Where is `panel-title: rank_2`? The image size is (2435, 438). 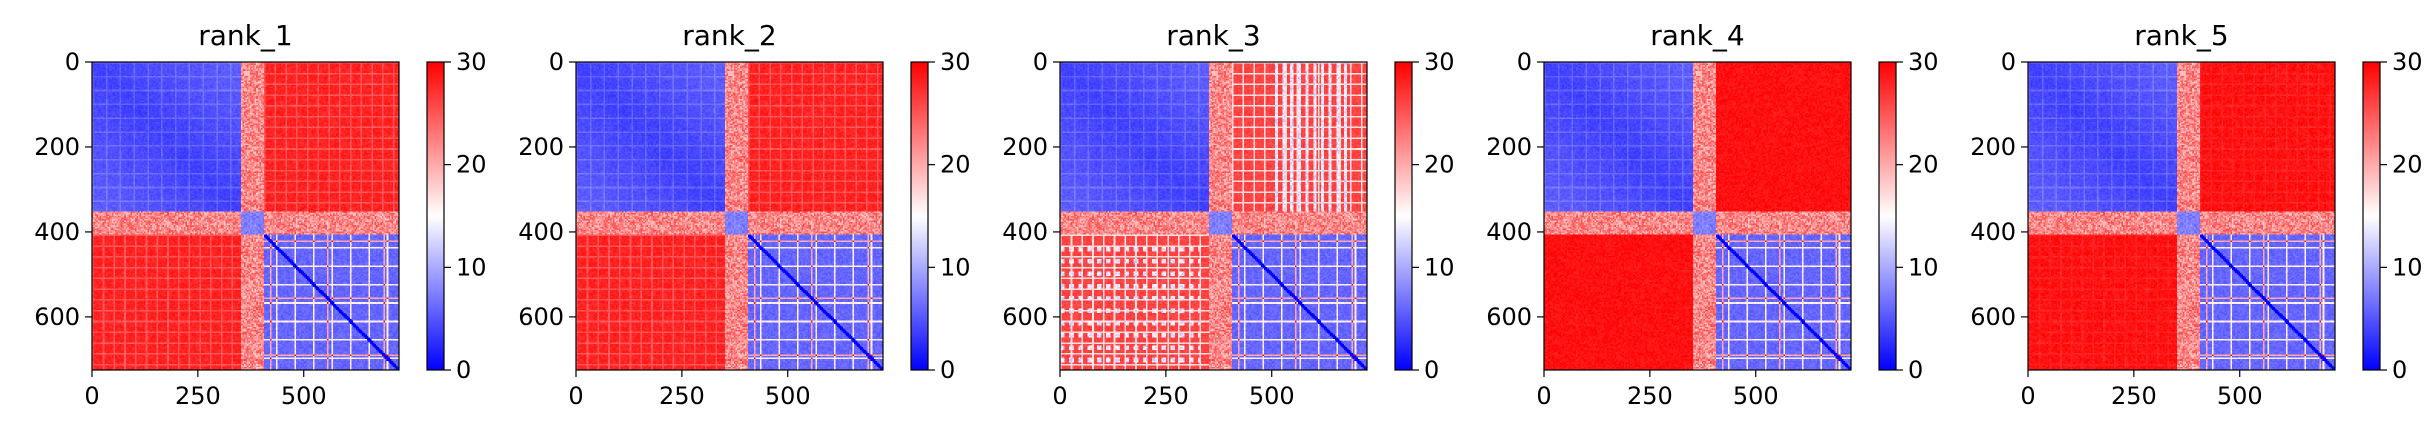
panel-title: rank_2 is located at coordinates (729, 35).